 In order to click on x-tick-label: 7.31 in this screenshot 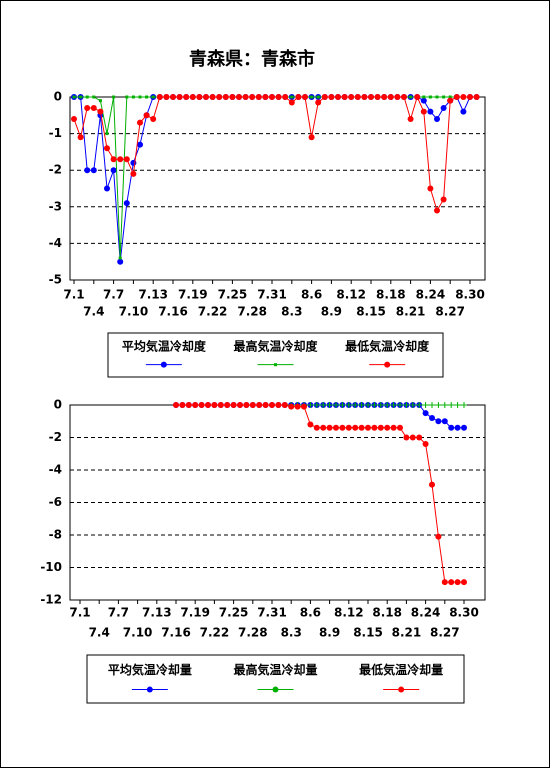, I will do `click(272, 613)`.